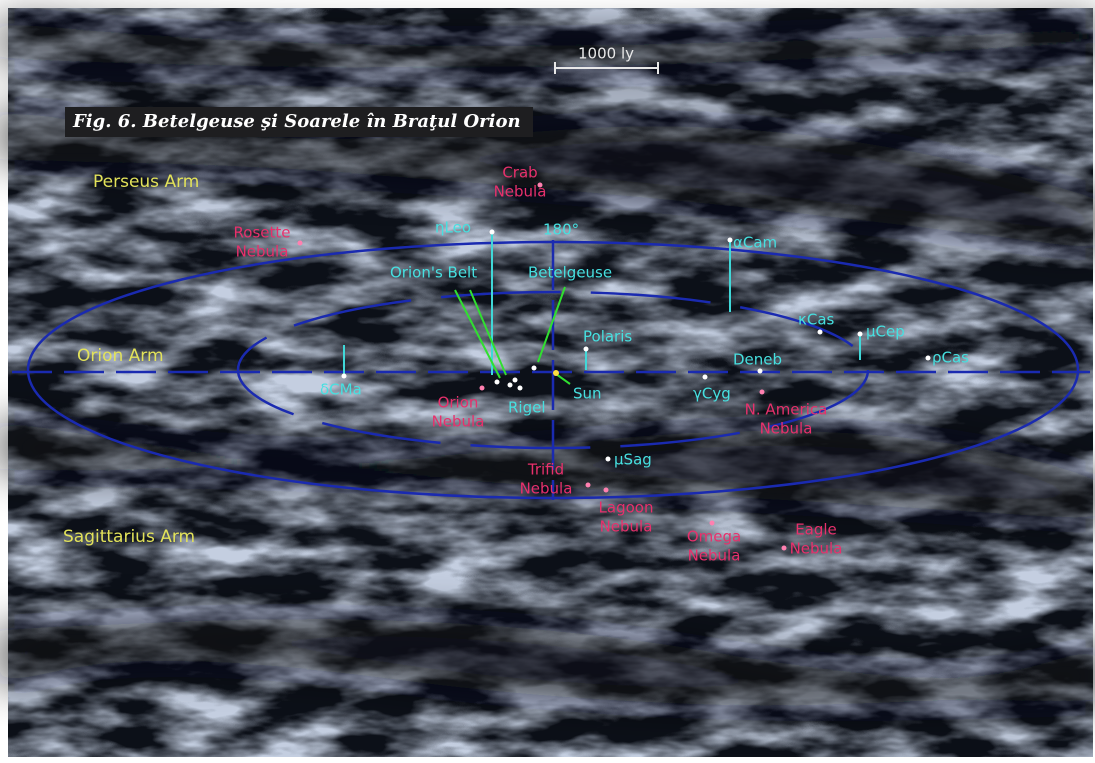 The image size is (1095, 763). Describe the element at coordinates (146, 182) in the screenshot. I see `arm-label: Perseus Arm` at that location.